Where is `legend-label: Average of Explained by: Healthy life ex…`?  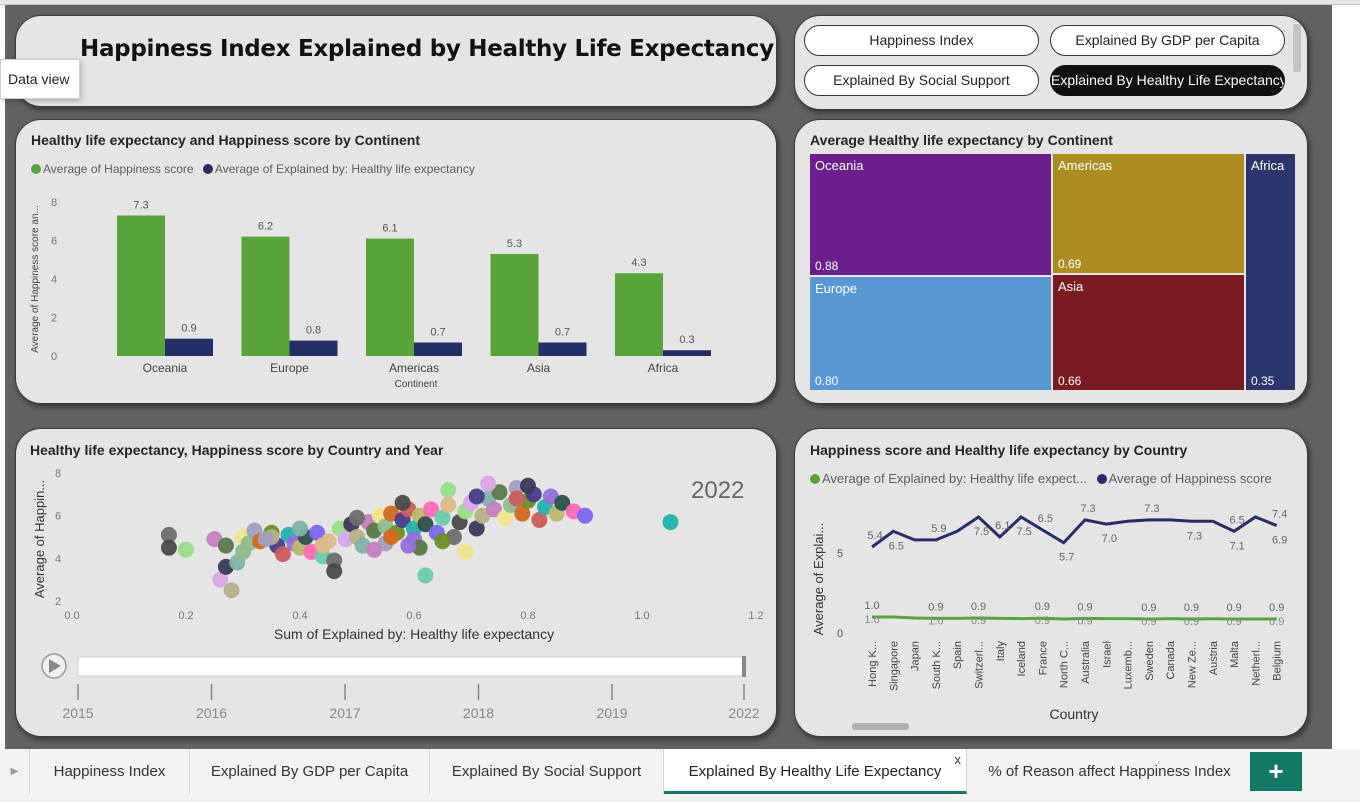
legend-label: Average of Explained by: Healthy life ex… is located at coordinates (954, 478).